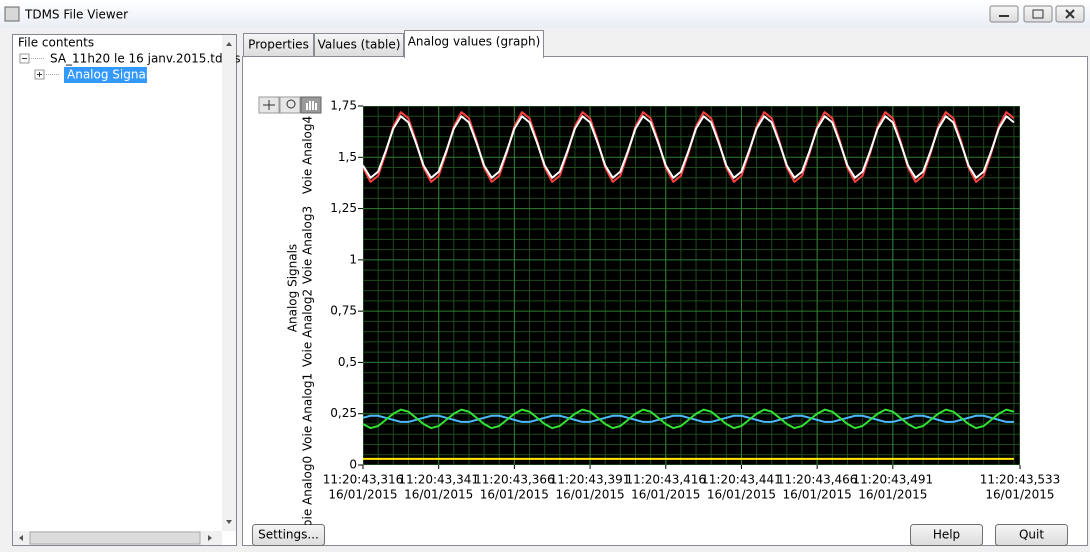 The width and height of the screenshot is (1090, 552). I want to click on vertical-scrollbar, so click(229, 283).